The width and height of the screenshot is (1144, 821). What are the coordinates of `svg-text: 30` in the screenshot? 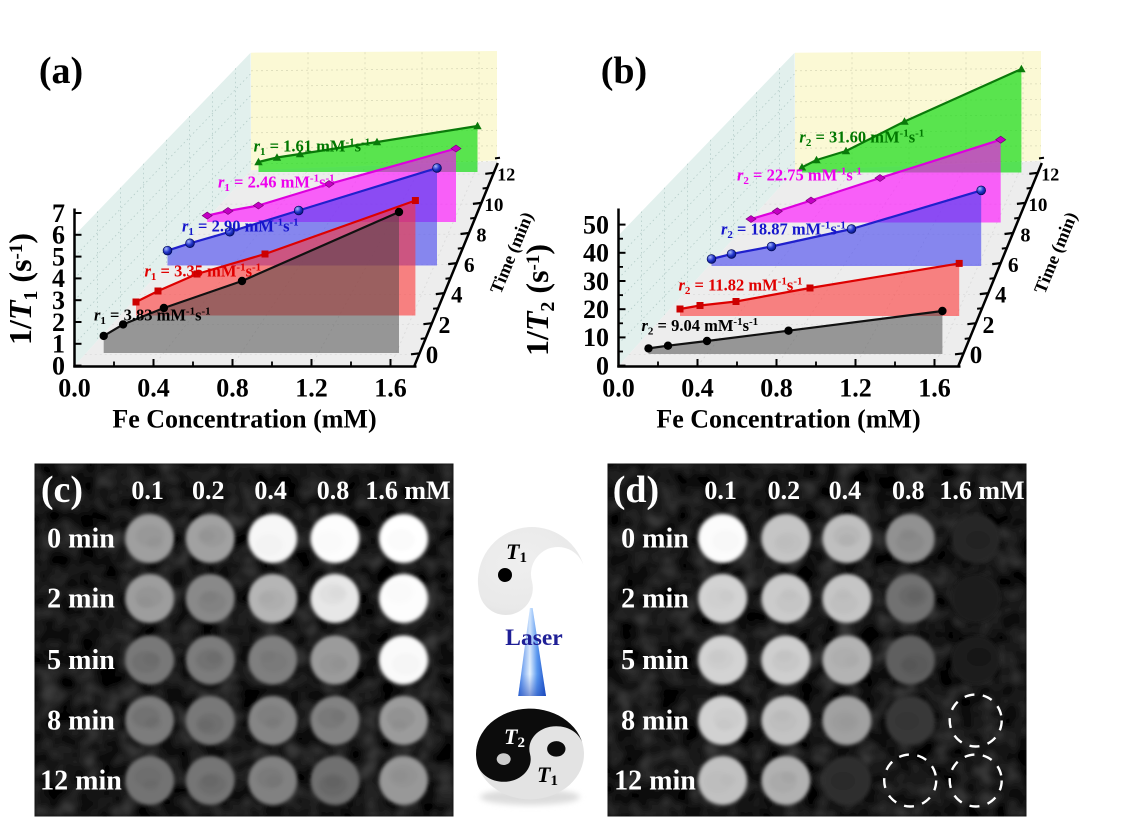 It's located at (596, 281).